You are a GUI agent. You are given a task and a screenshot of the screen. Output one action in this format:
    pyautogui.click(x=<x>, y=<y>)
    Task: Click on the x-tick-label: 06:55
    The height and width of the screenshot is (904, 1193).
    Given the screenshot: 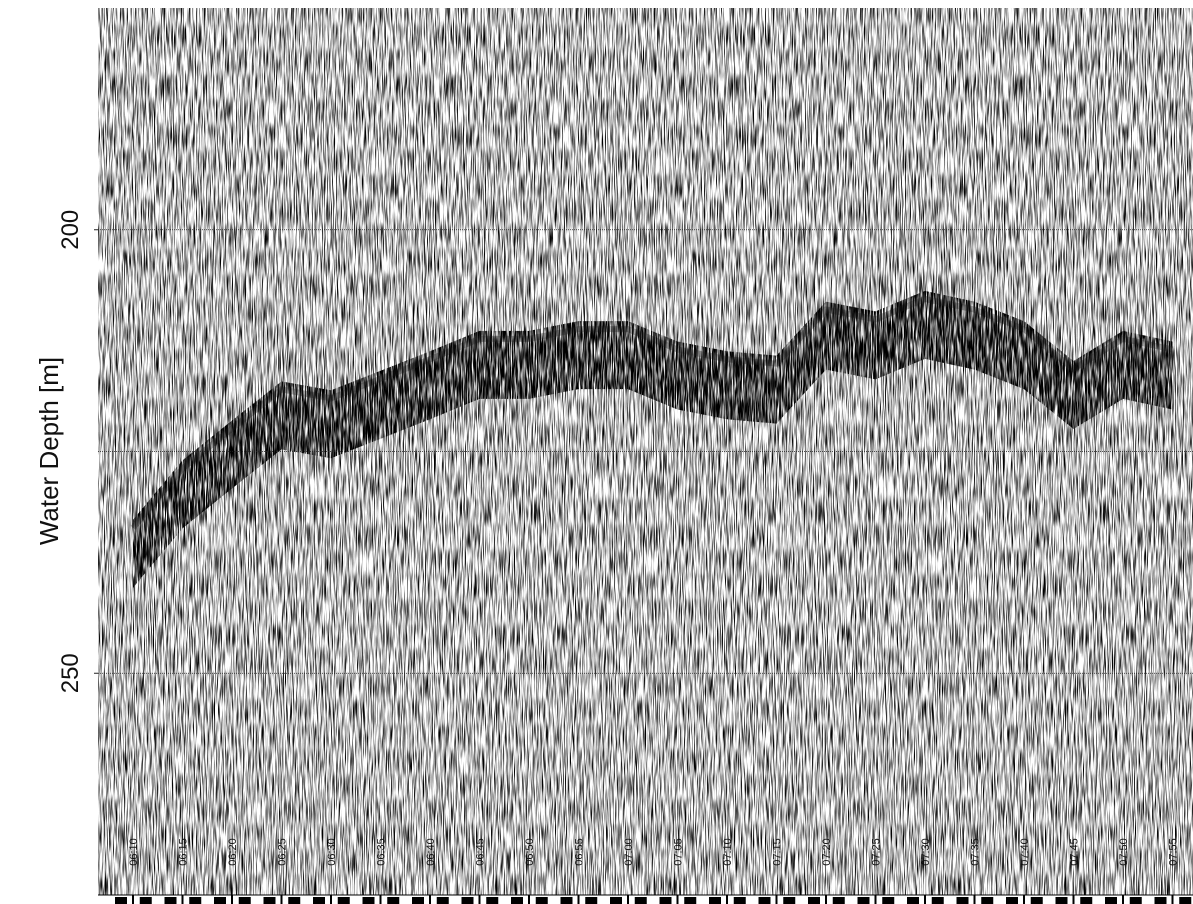 What is the action you would take?
    pyautogui.click(x=580, y=852)
    